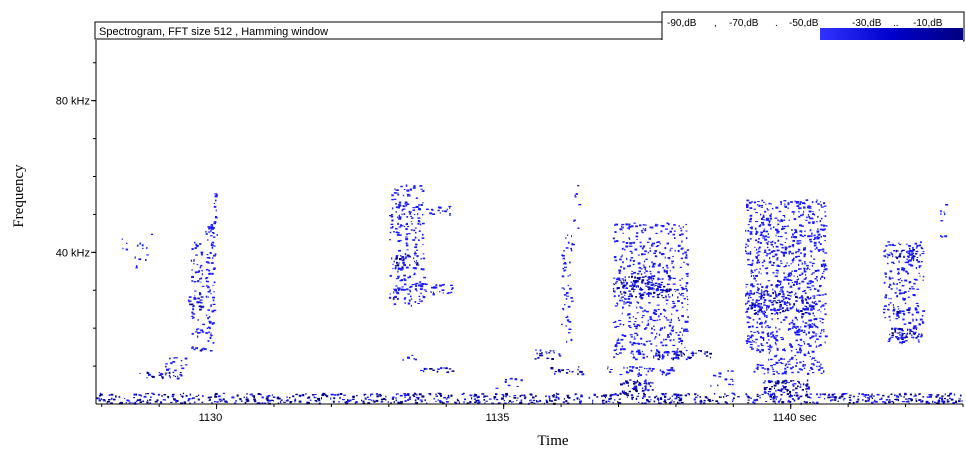  What do you see at coordinates (76, 214) in the screenshot?
I see `y-axis-ticks: 40 kHz 80 kHz` at bounding box center [76, 214].